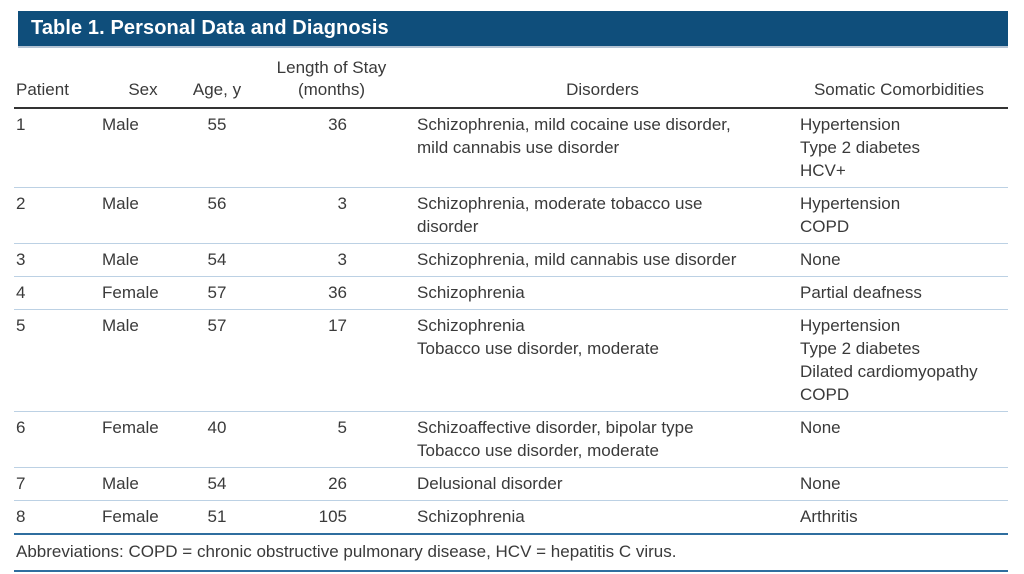  I want to click on cell-age: 56, so click(217, 203).